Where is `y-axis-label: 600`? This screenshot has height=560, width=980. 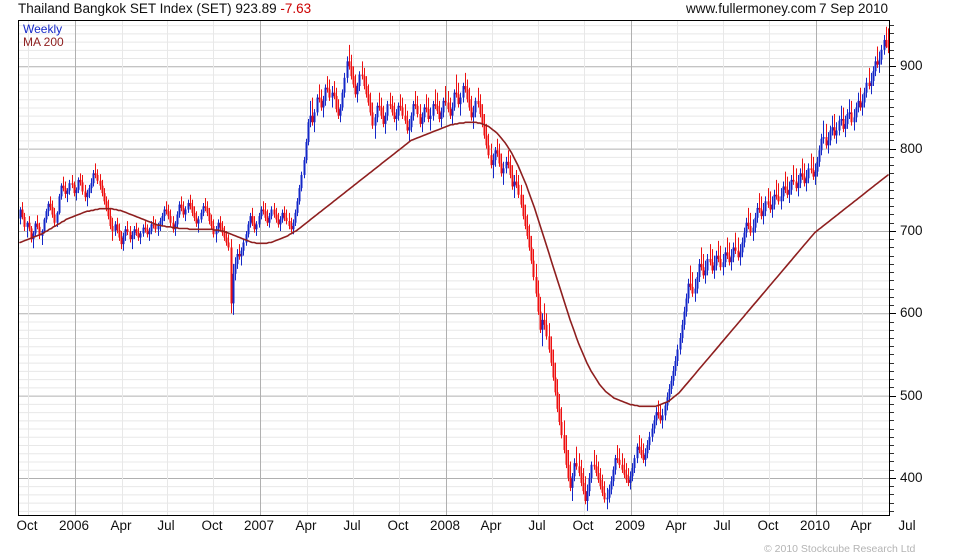
y-axis-label: 600 is located at coordinates (911, 313).